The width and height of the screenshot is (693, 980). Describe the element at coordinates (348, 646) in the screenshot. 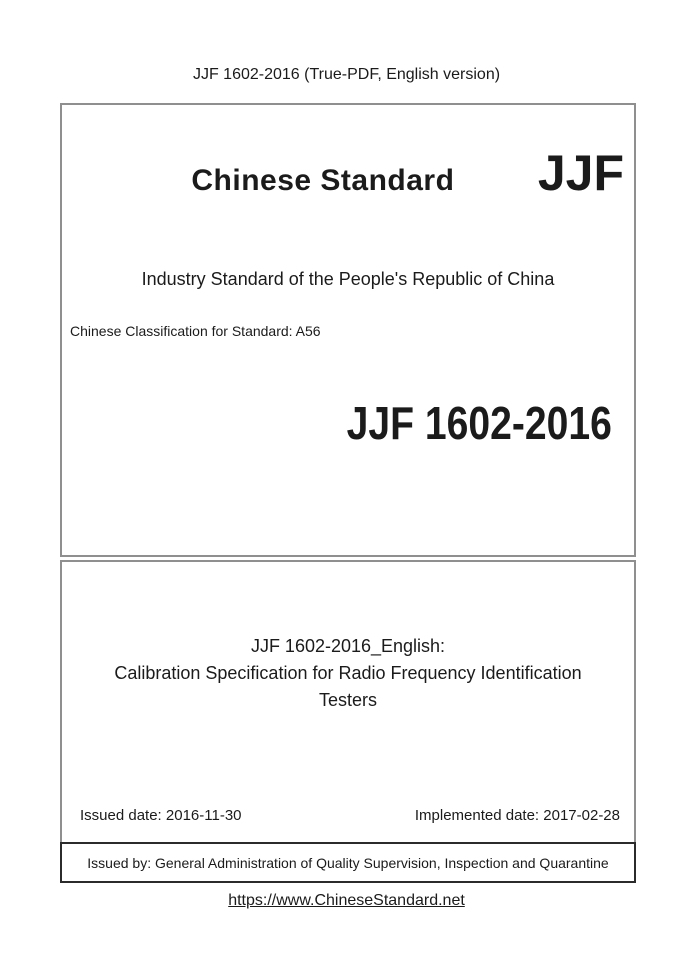

I see `english-title-line1: JJF 1602-2016_English:` at that location.